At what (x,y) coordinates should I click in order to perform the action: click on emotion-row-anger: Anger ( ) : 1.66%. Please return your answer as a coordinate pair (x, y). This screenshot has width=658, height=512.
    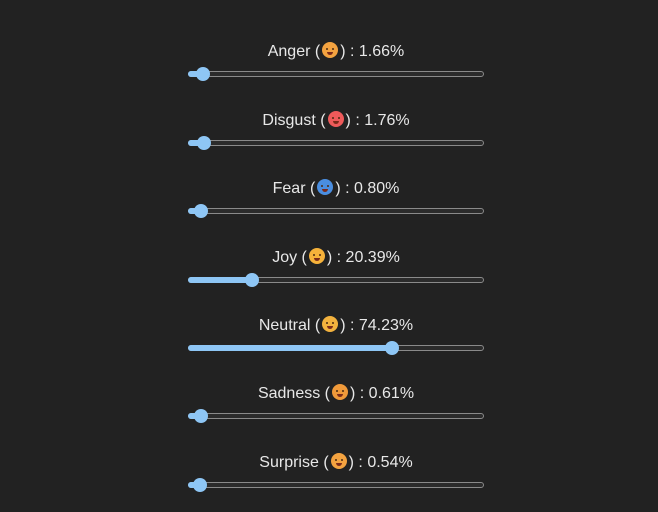
    Looking at the image, I should click on (329, 71).